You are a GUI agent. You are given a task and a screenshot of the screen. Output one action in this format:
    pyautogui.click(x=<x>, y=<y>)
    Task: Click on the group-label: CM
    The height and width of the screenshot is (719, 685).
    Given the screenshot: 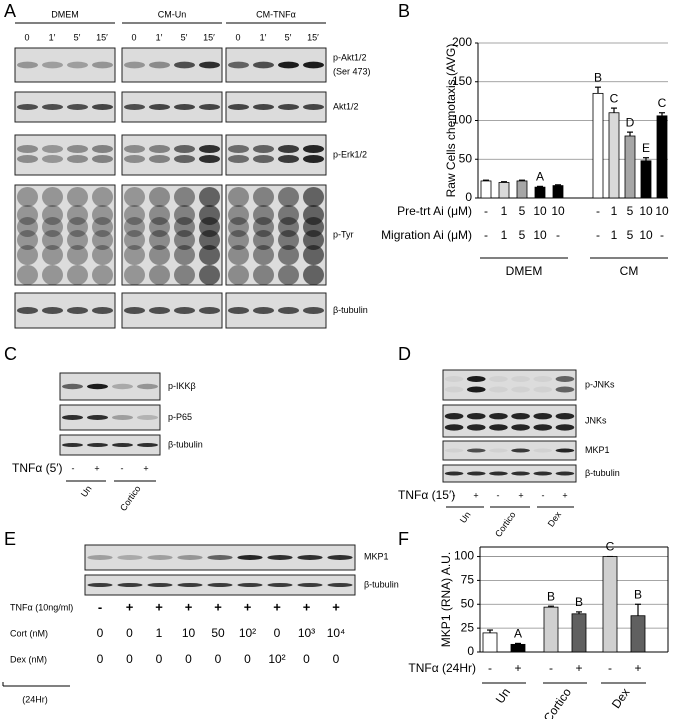 What is the action you would take?
    pyautogui.click(x=629, y=271)
    